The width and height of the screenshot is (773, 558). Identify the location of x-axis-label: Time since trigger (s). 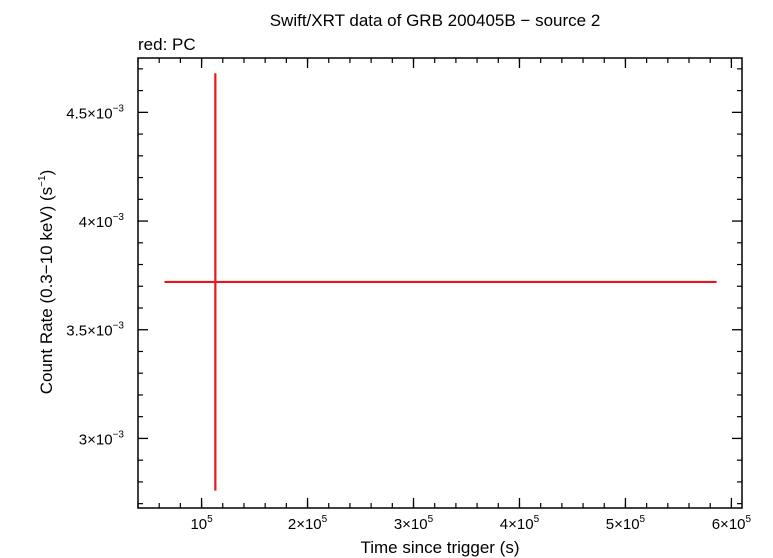
(439, 547).